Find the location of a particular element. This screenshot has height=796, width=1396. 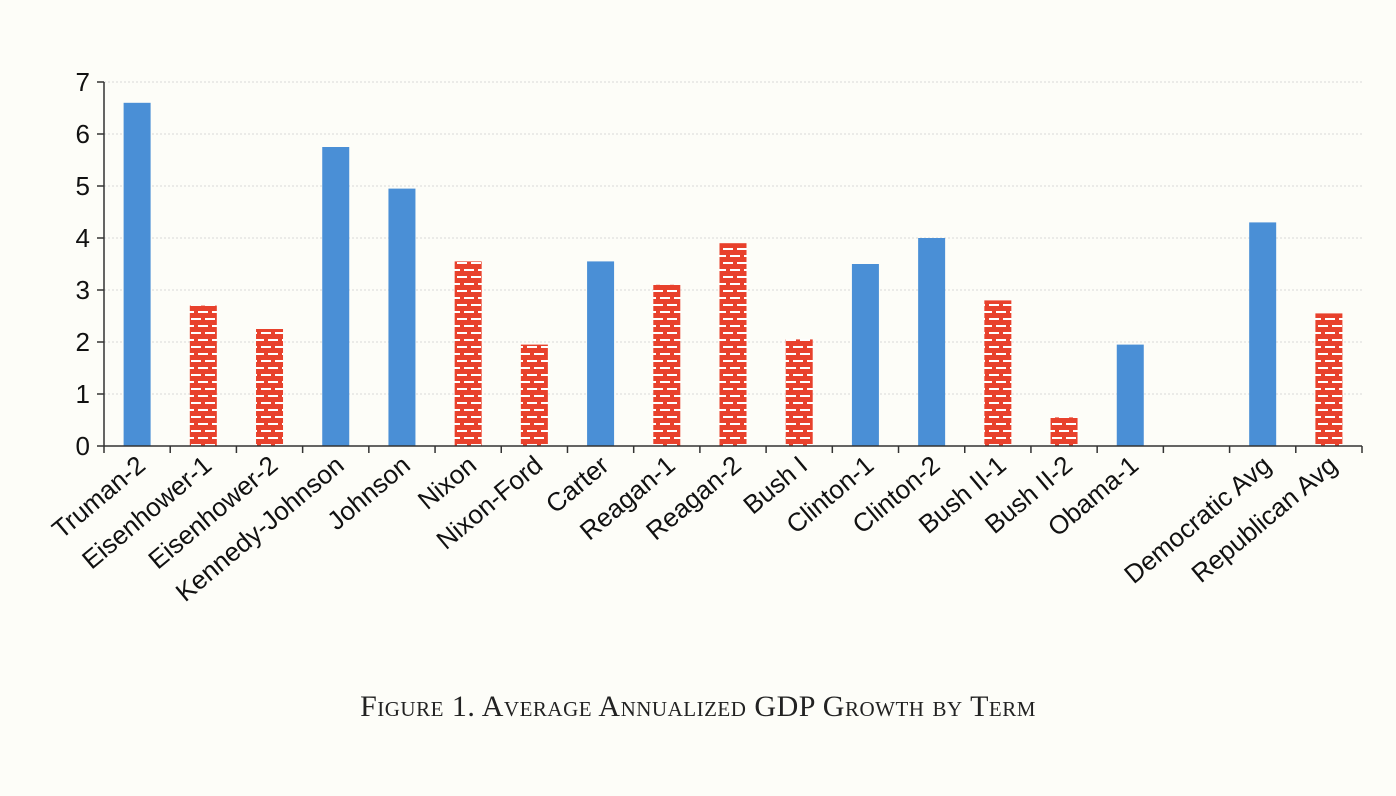

bar-republican-avg is located at coordinates (1329, 379).